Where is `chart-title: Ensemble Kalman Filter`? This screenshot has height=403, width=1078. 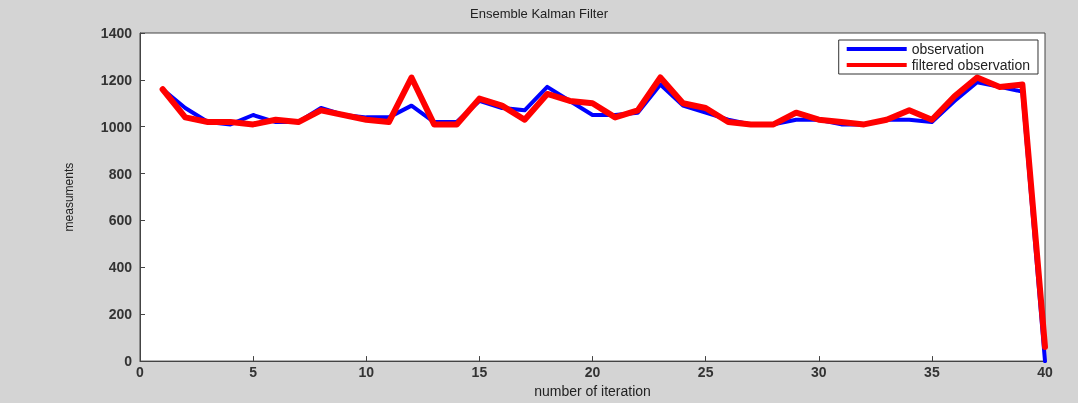
chart-title: Ensemble Kalman Filter is located at coordinates (539, 13).